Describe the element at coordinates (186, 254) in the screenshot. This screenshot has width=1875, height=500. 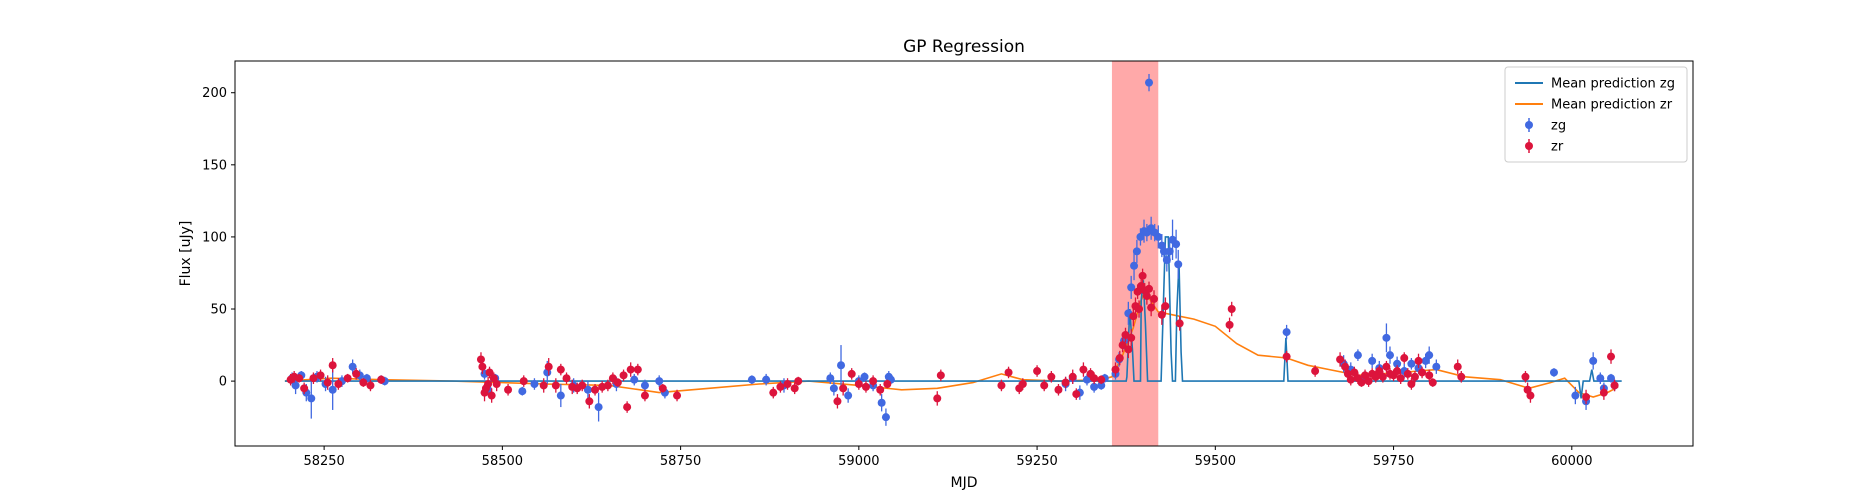
I see `y-axis-label: Flux [uJy]` at that location.